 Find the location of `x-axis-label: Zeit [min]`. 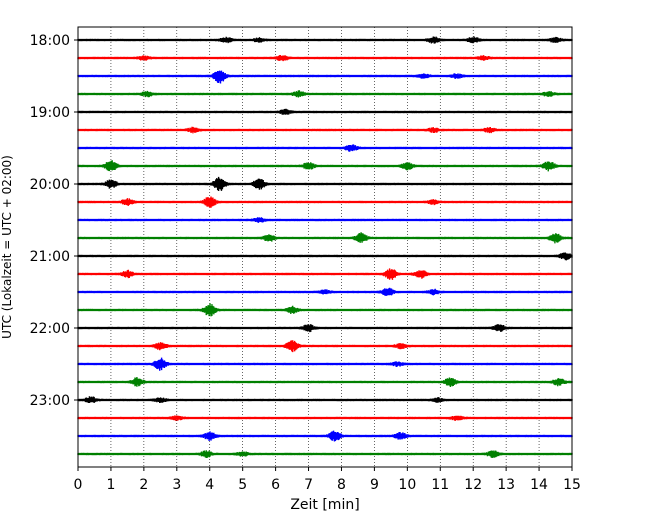

x-axis-label: Zeit [min] is located at coordinates (324, 505).